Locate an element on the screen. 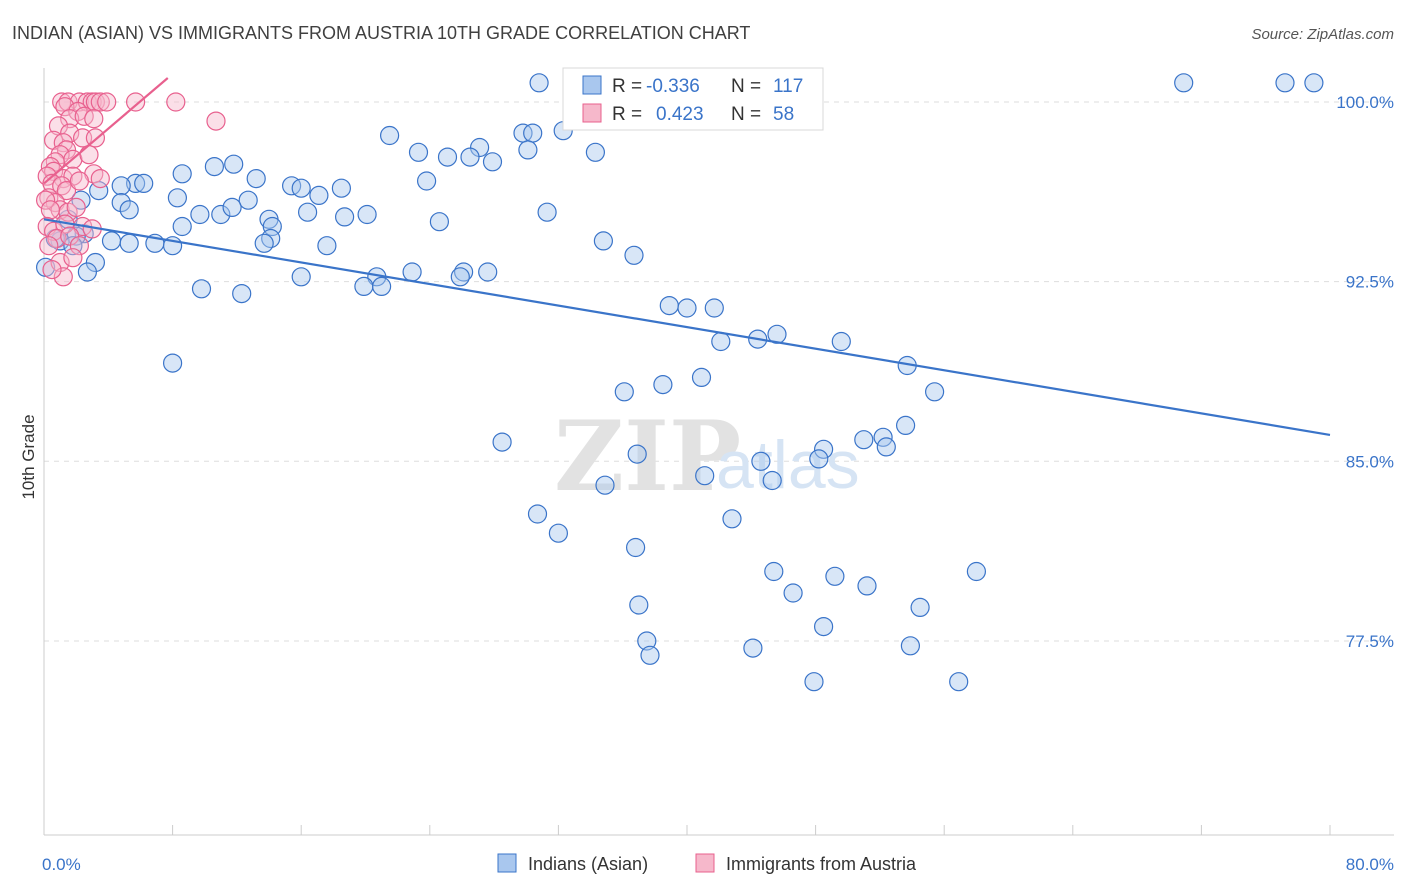 This screenshot has width=1406, height=892. legend-r-value-blue: -0.336 is located at coordinates (673, 86).